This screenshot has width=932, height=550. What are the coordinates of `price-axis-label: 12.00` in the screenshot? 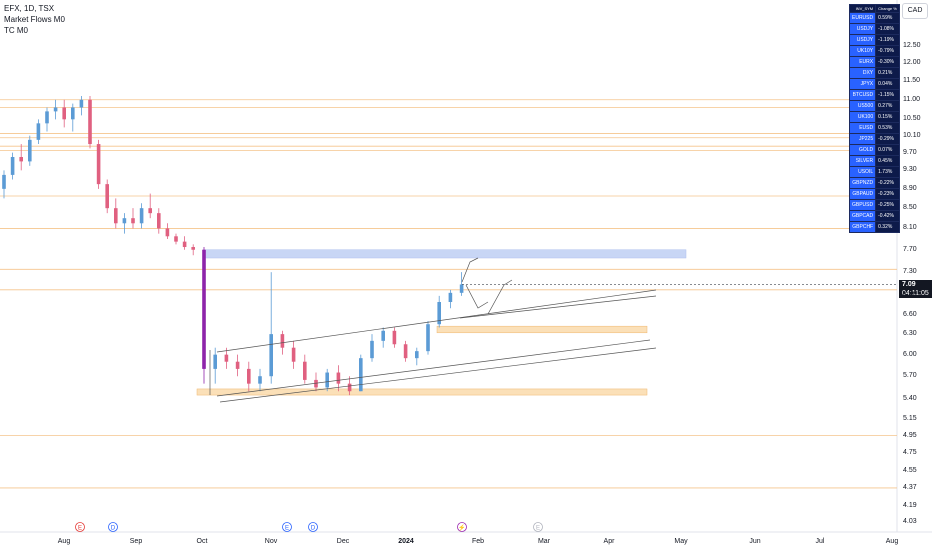 It's located at (912, 63).